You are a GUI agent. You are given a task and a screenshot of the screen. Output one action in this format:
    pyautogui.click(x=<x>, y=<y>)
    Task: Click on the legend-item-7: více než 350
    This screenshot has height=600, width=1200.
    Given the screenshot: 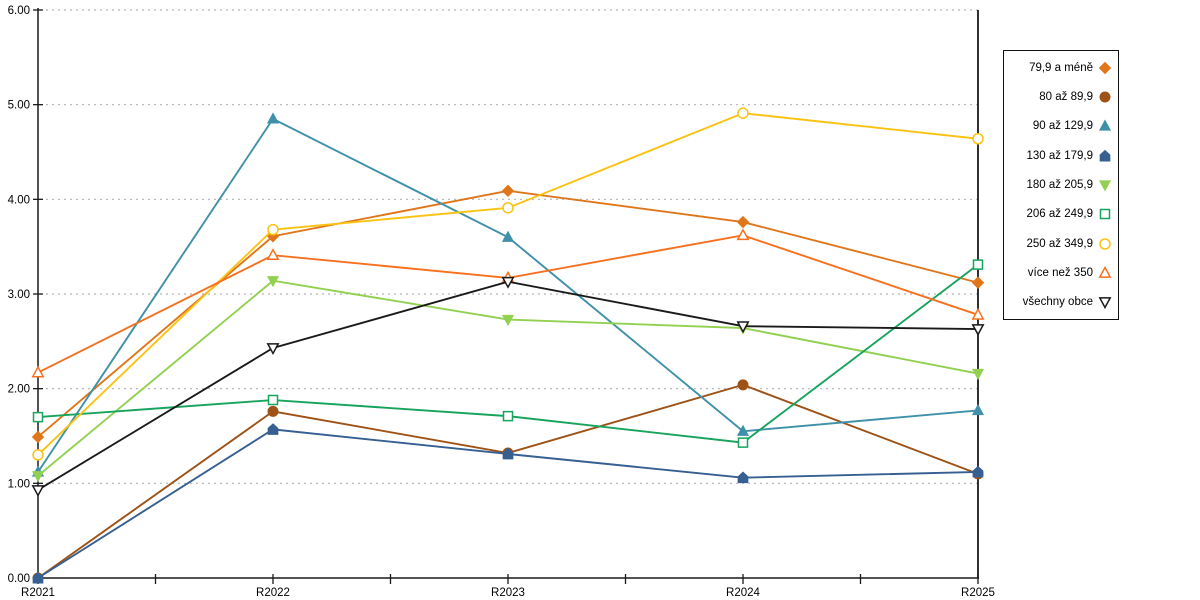 What is the action you would take?
    pyautogui.click(x=1059, y=273)
    